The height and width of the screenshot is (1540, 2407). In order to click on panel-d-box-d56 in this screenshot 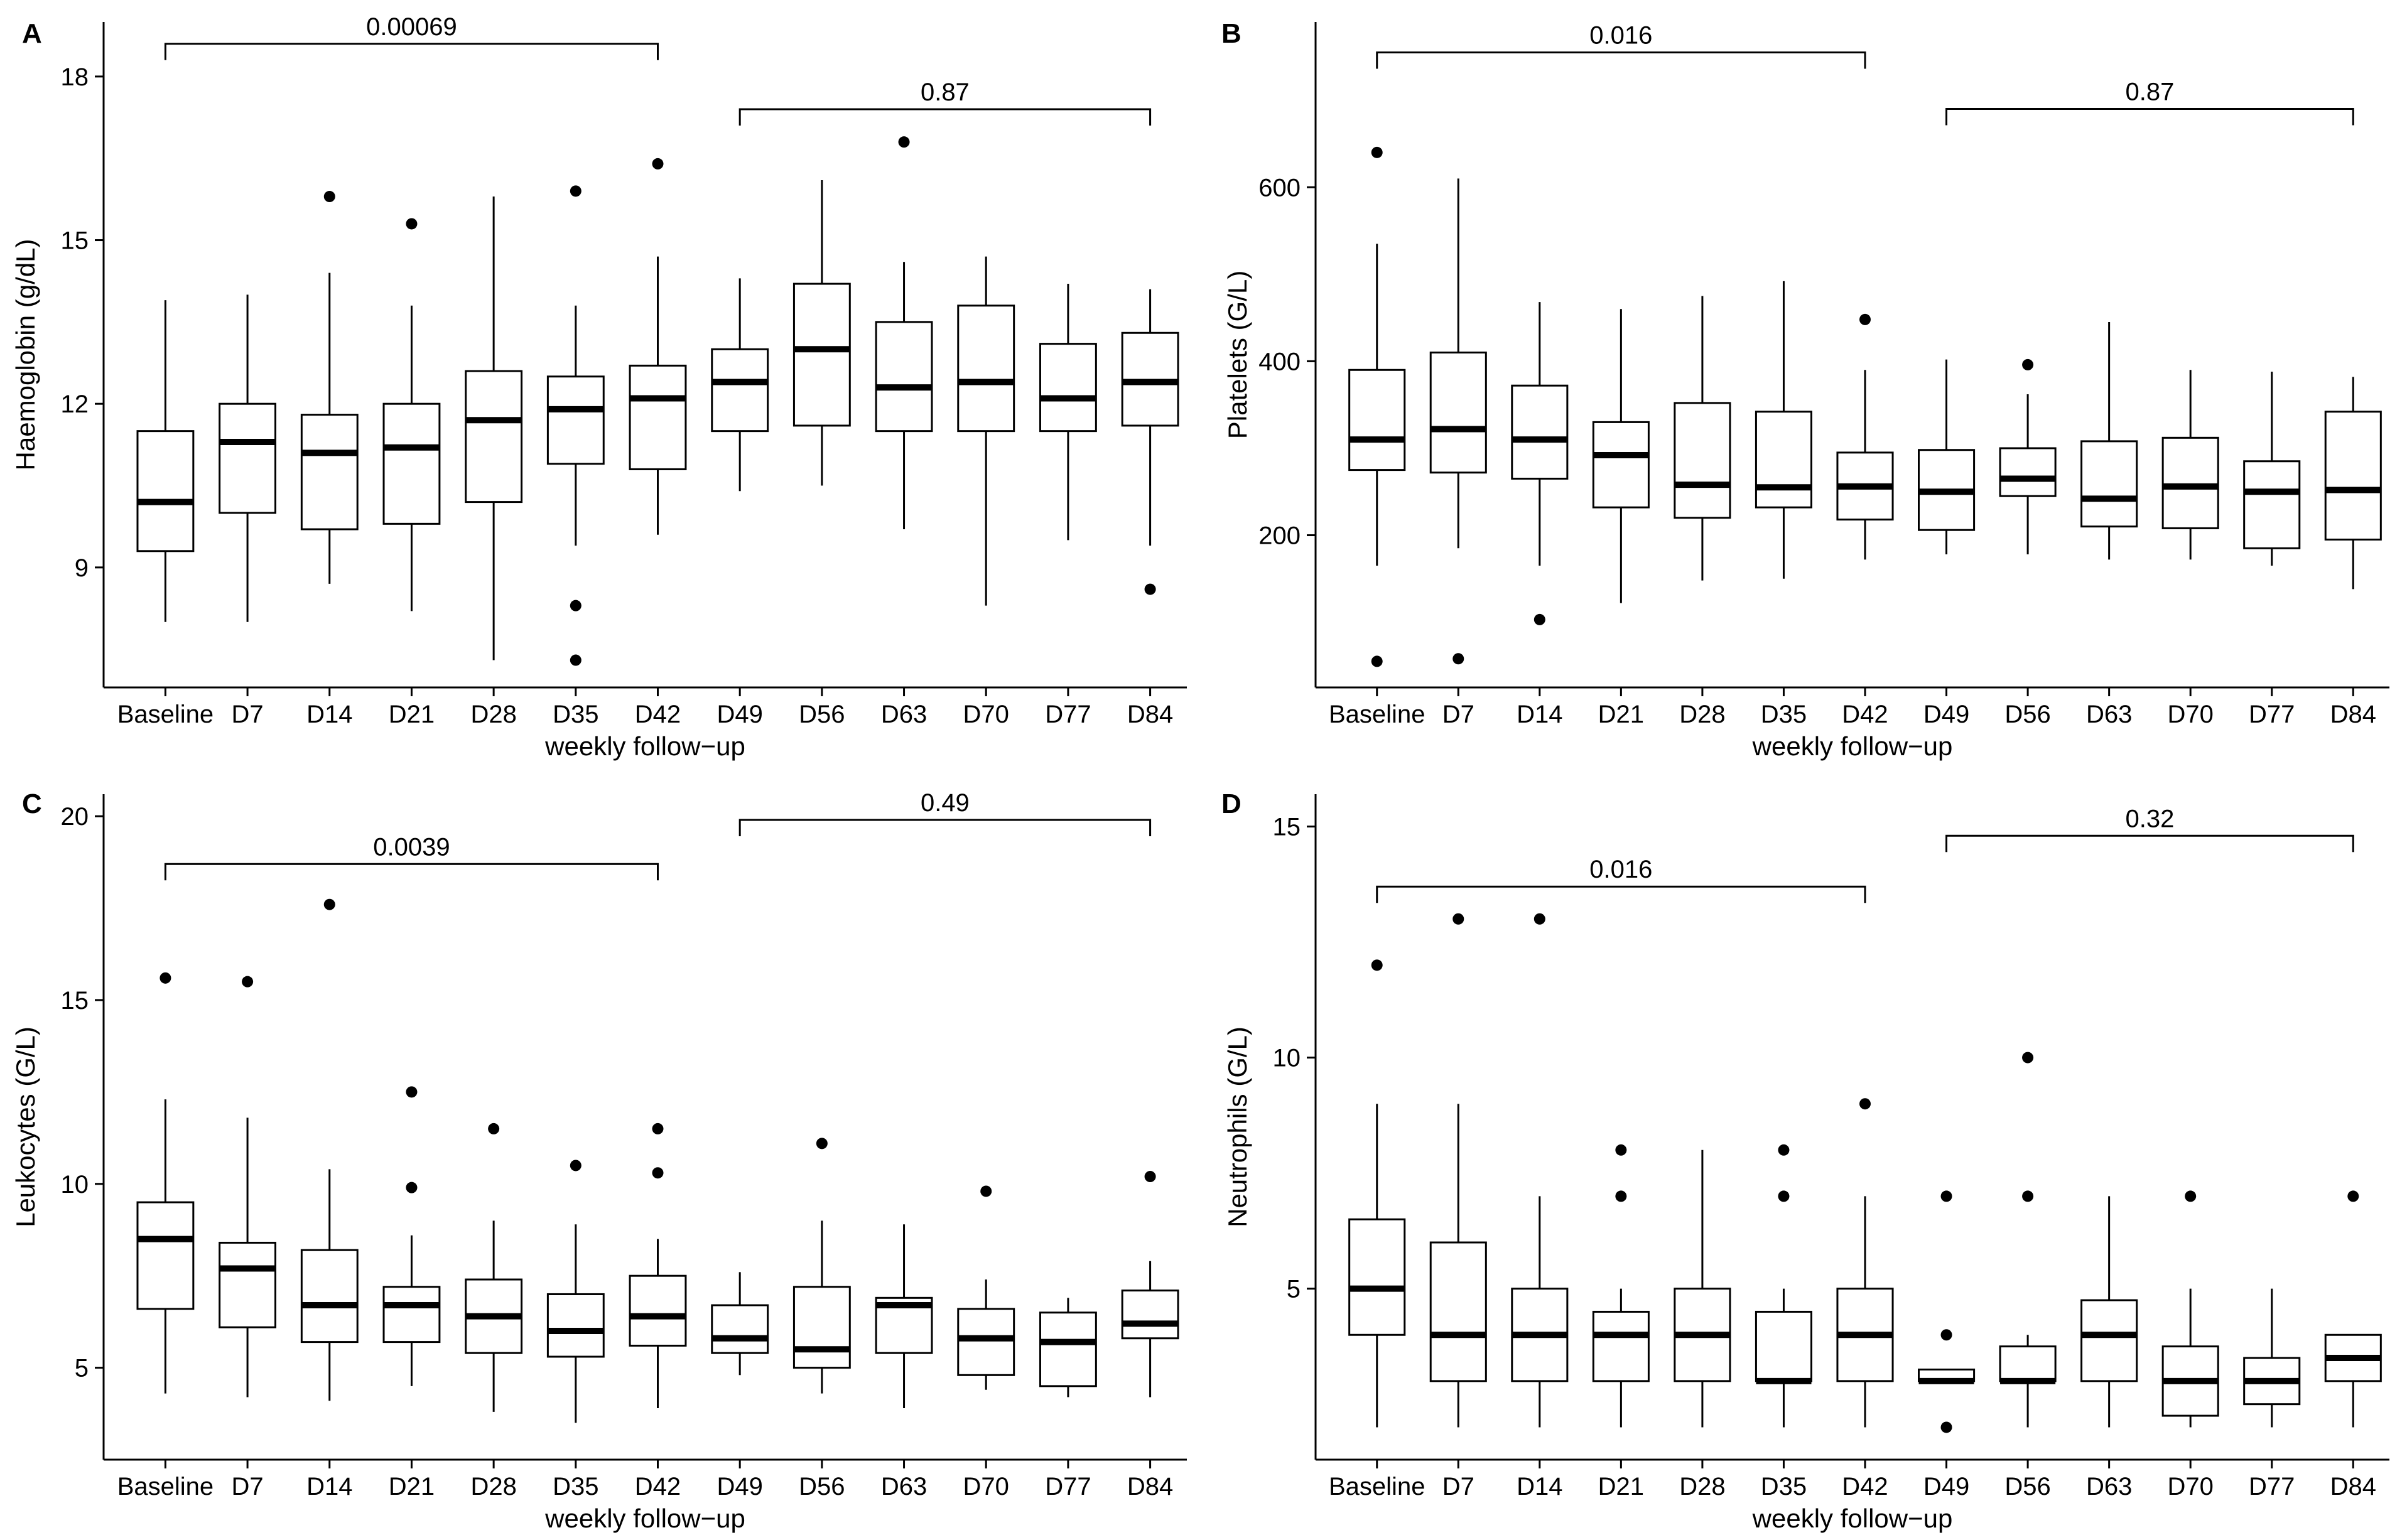, I will do `click(2028, 1240)`.